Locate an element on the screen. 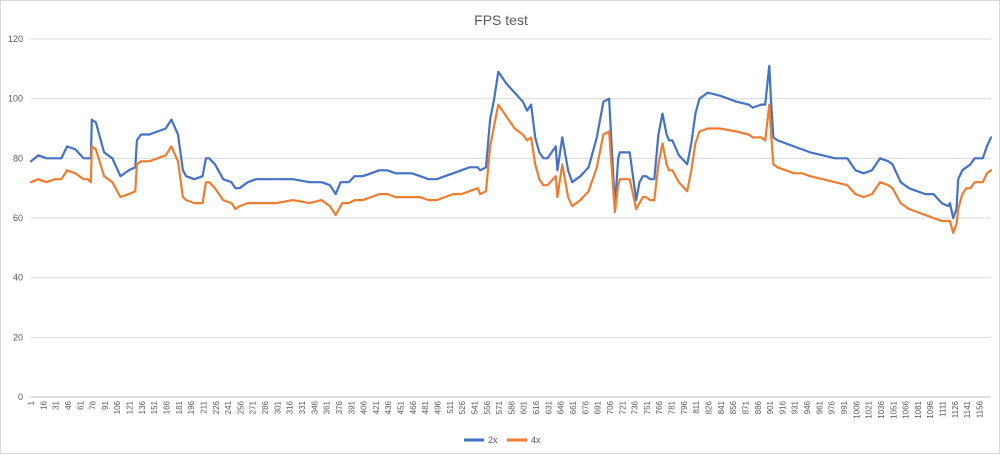  x-tick-label: 916 is located at coordinates (782, 407).